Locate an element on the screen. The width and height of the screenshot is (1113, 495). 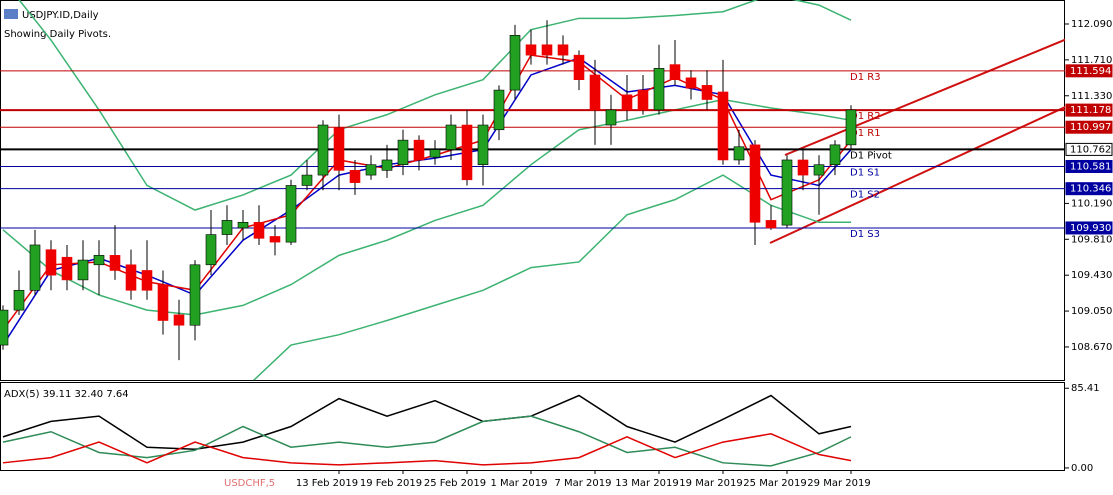
y-tick-label: 108.670 is located at coordinates (1091, 347).